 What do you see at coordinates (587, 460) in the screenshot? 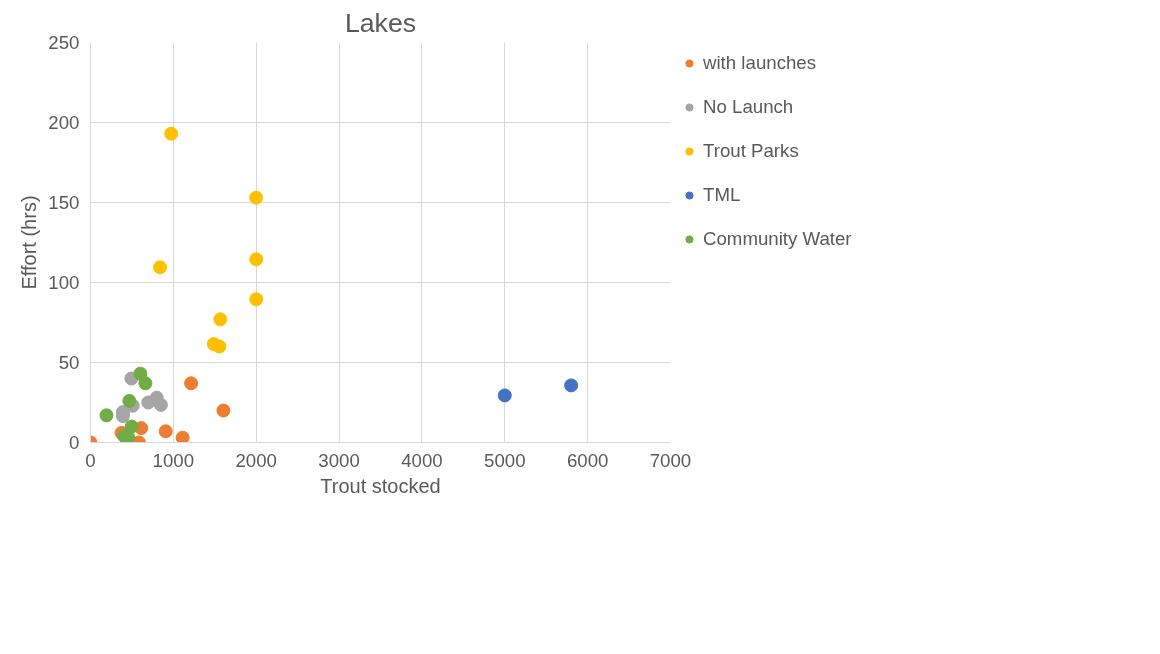
I see `x-tick-label: 6000` at bounding box center [587, 460].